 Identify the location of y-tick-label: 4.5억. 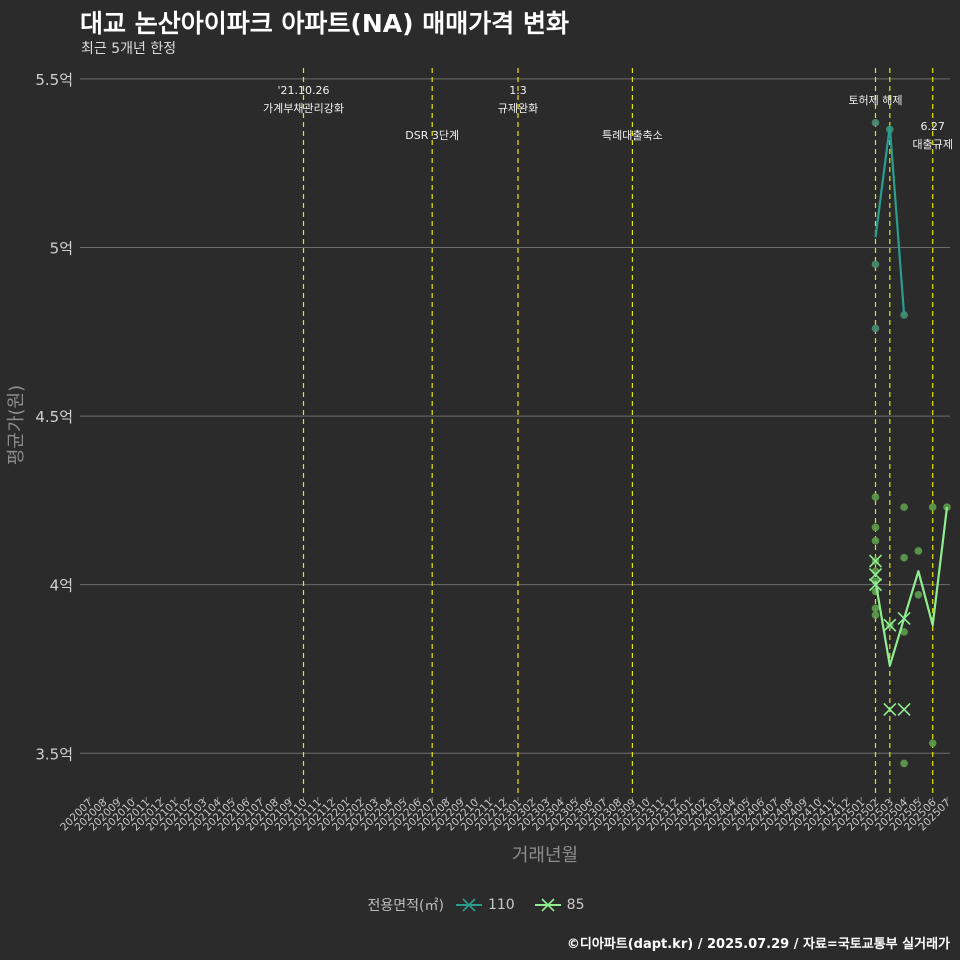
(54, 417).